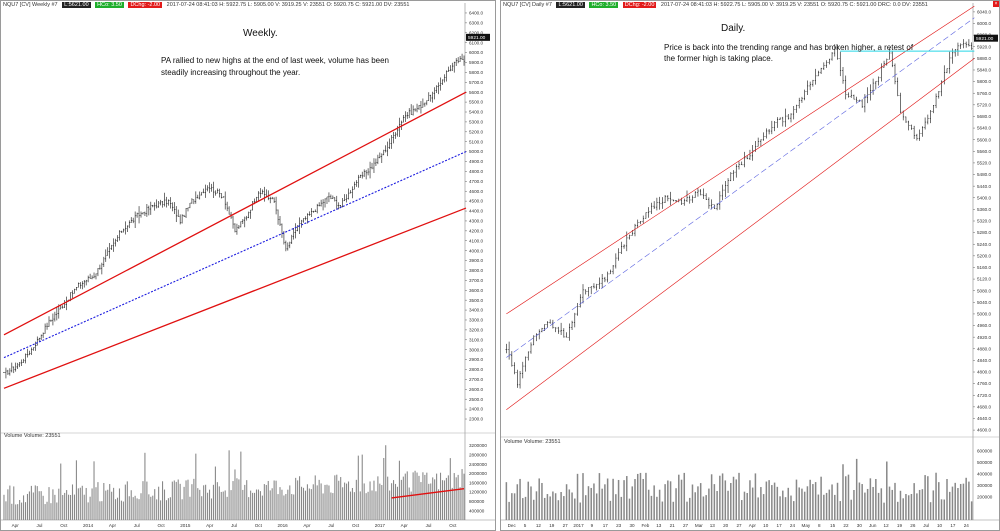 Image resolution: width=1000 pixels, height=531 pixels. What do you see at coordinates (953, 525) in the screenshot?
I see `x-tick-label: 17` at bounding box center [953, 525].